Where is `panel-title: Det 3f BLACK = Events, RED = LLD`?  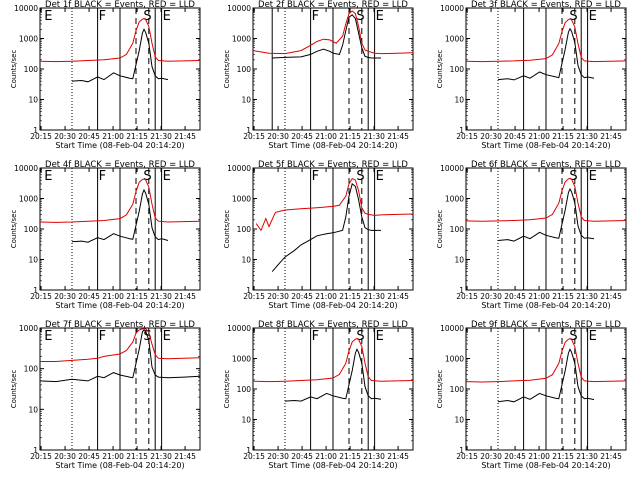 panel-title: Det 3f BLACK = Events, RED = LLD is located at coordinates (546, 5).